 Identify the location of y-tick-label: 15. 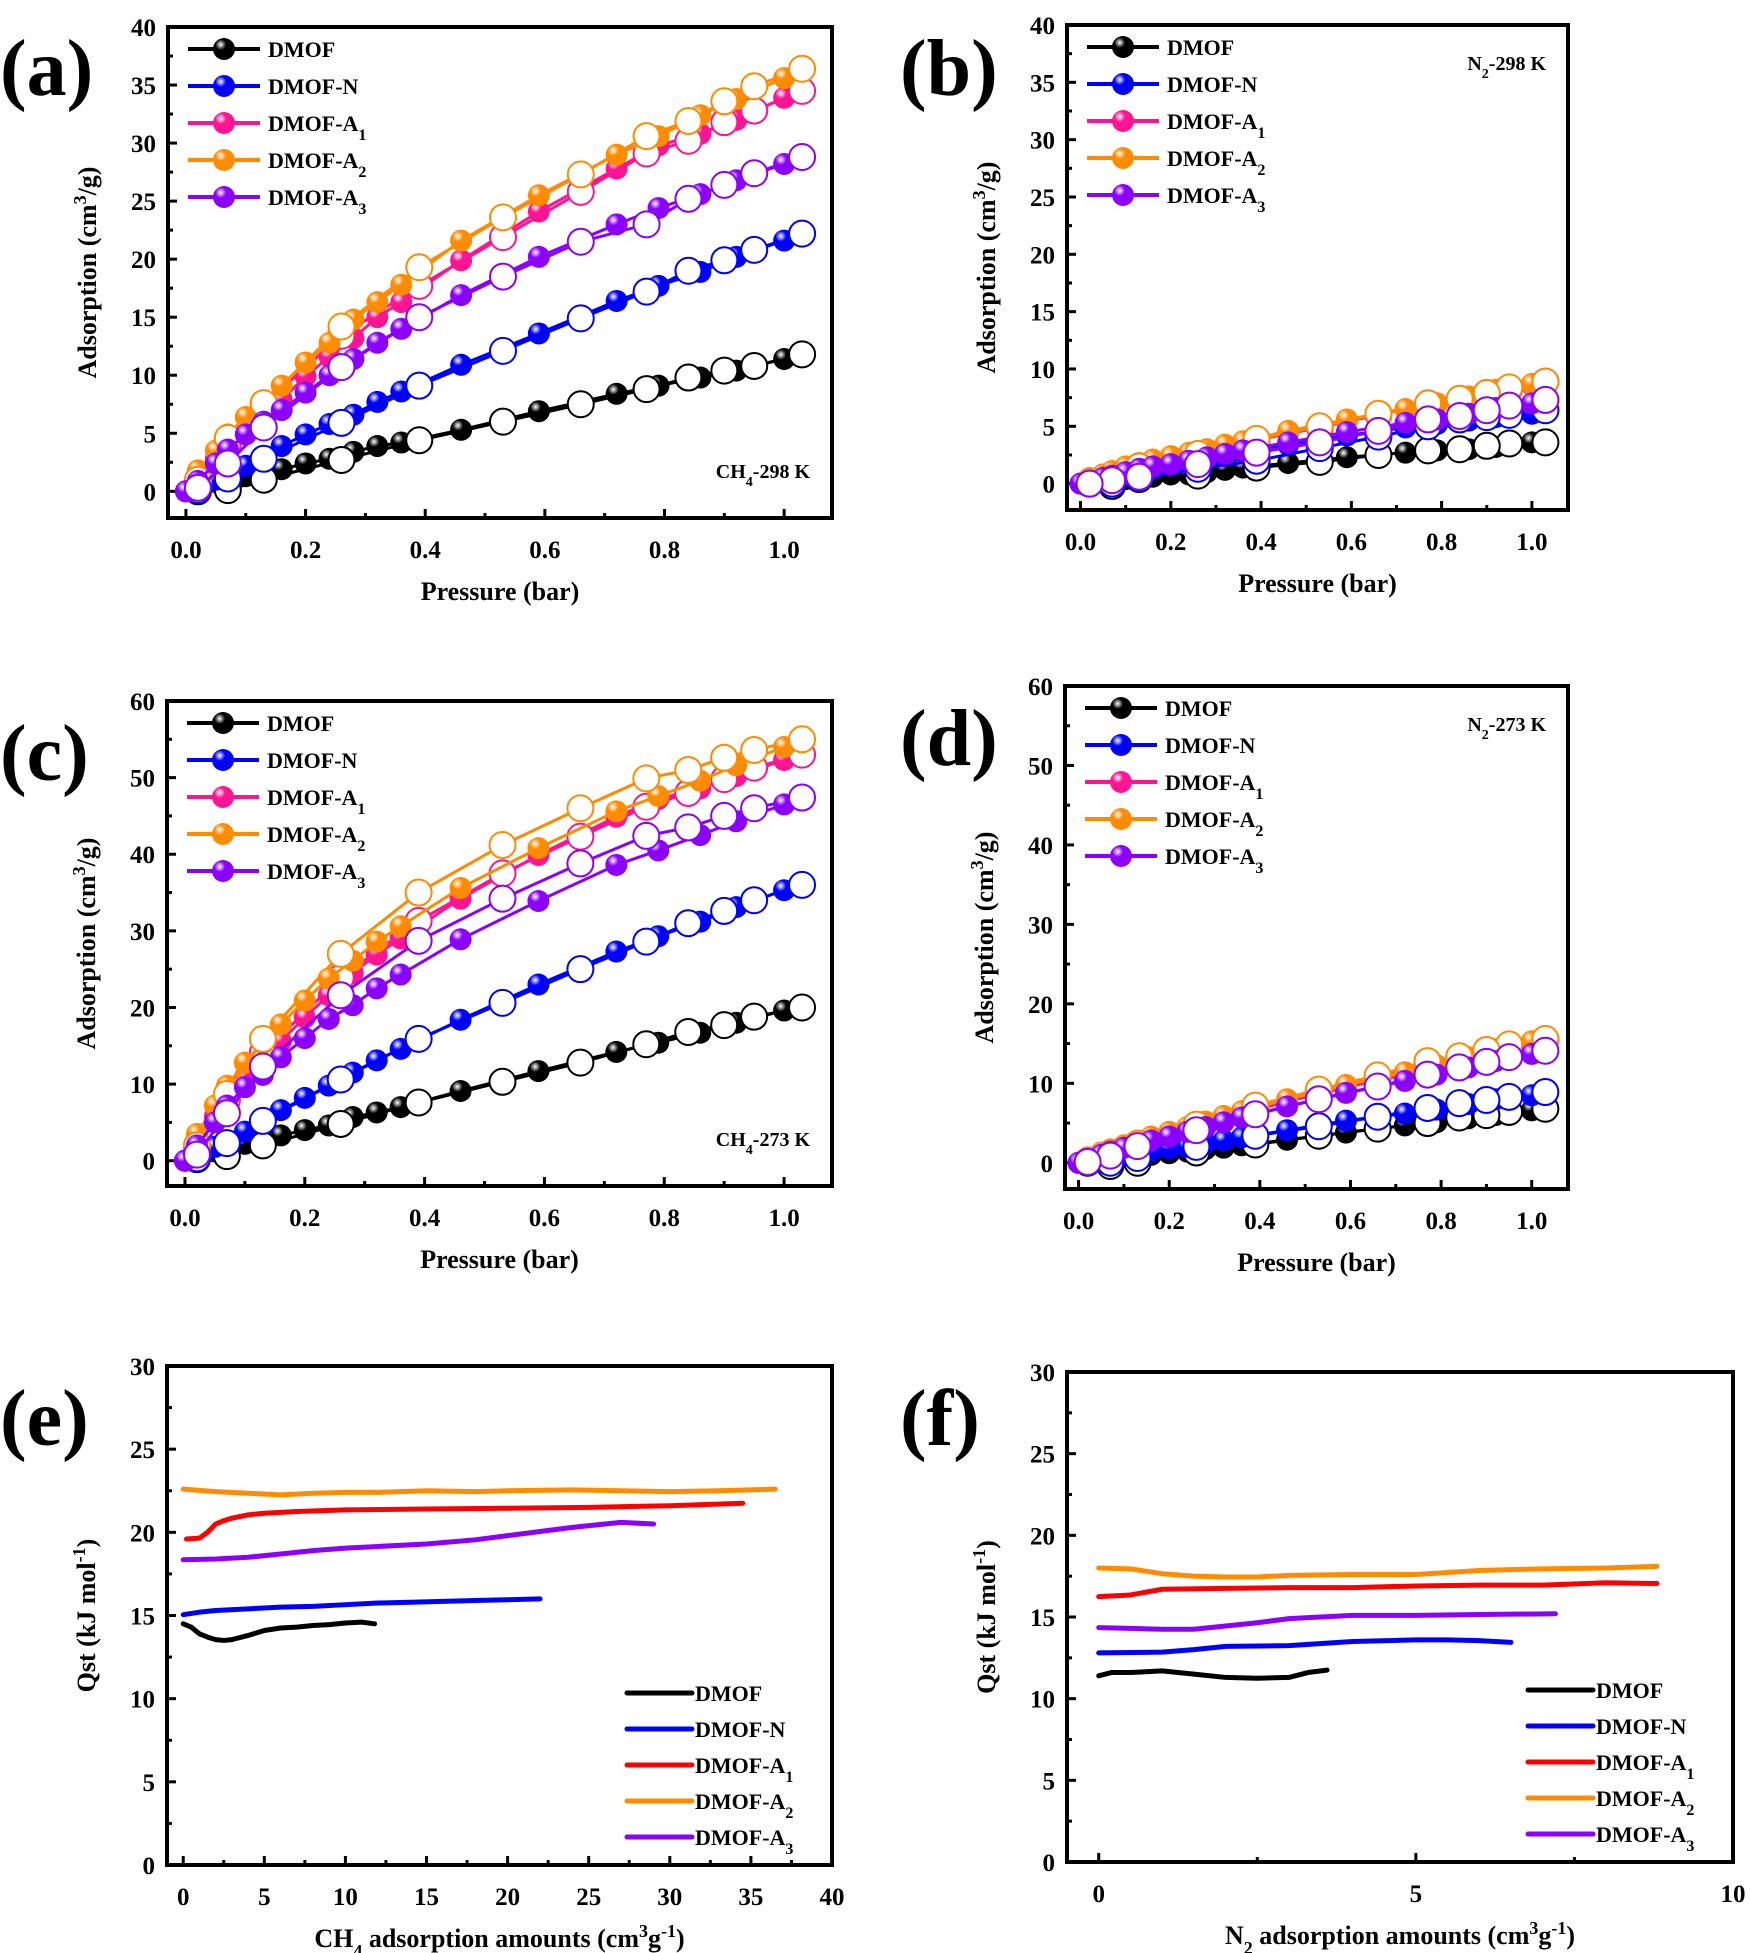
(143, 318).